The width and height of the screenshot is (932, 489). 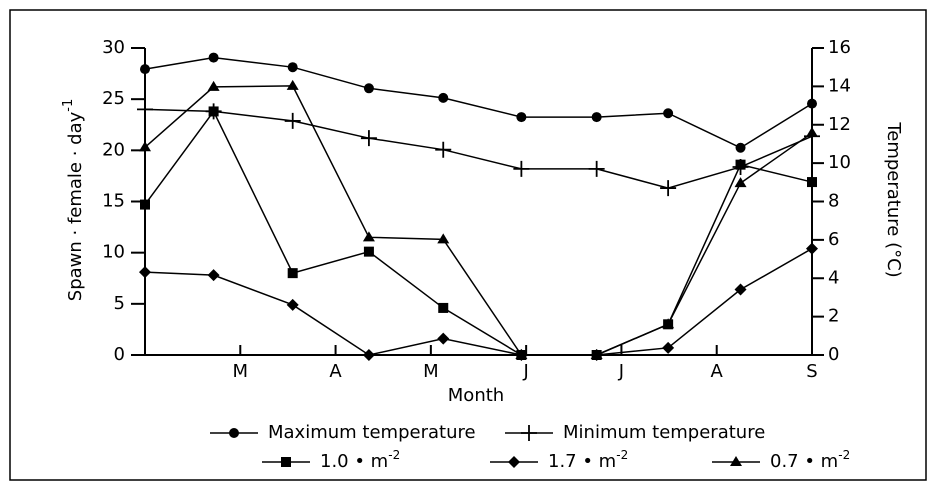 I want to click on y-tick-label: 25, so click(x=113, y=98).